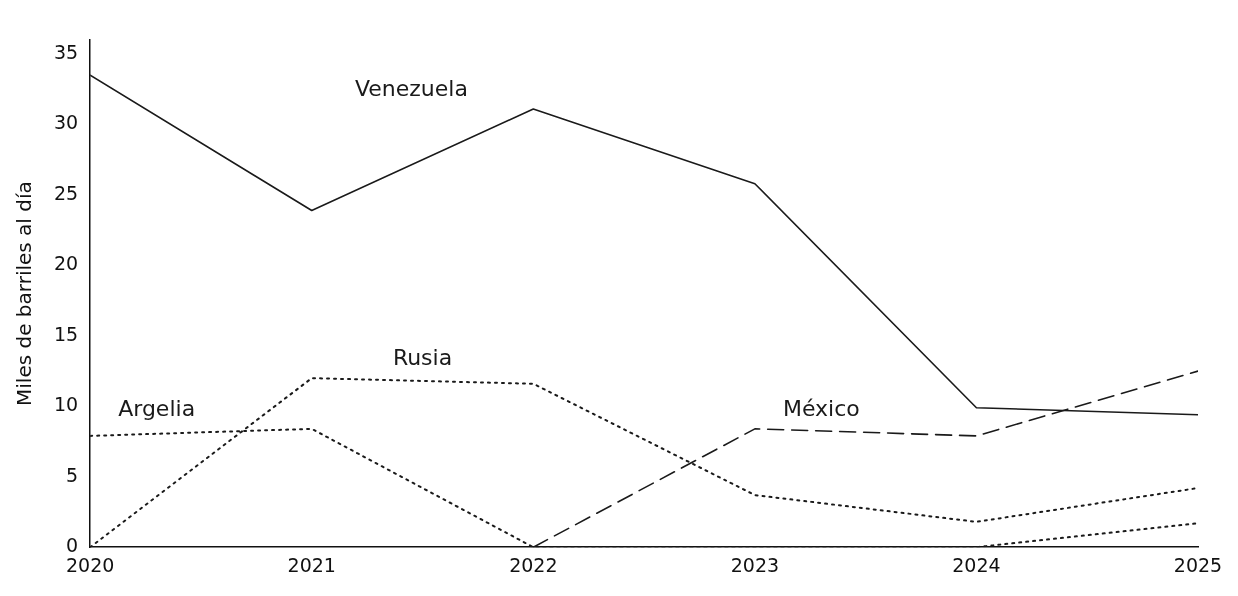 The height and width of the screenshot is (596, 1238). I want to click on y-tick-label: 15, so click(66, 333).